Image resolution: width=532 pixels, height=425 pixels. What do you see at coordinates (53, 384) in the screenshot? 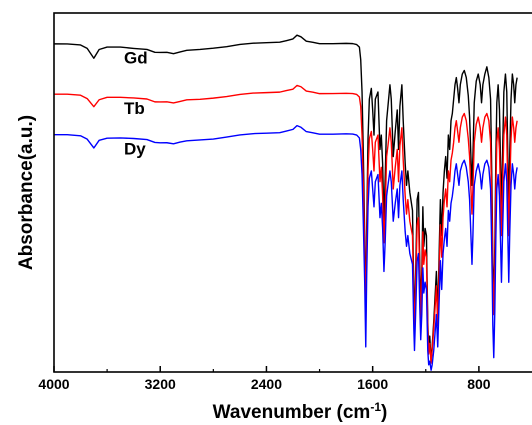
I see `x-tick-label: 4000` at bounding box center [53, 384].